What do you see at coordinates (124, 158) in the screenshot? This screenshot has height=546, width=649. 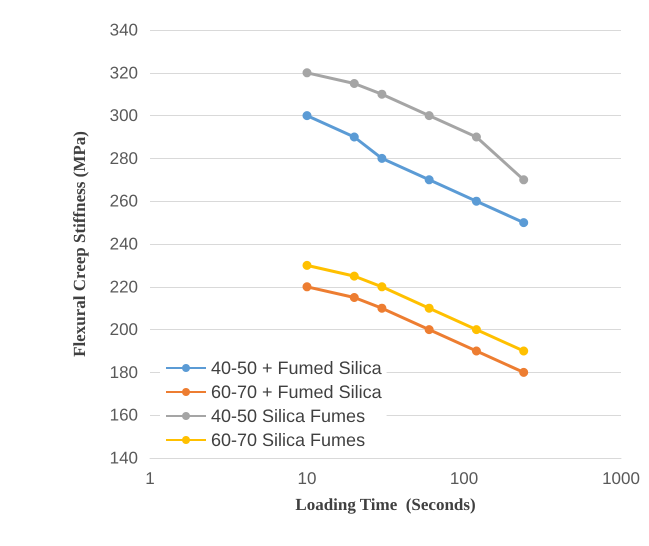 I see `y-tick-label: 280` at bounding box center [124, 158].